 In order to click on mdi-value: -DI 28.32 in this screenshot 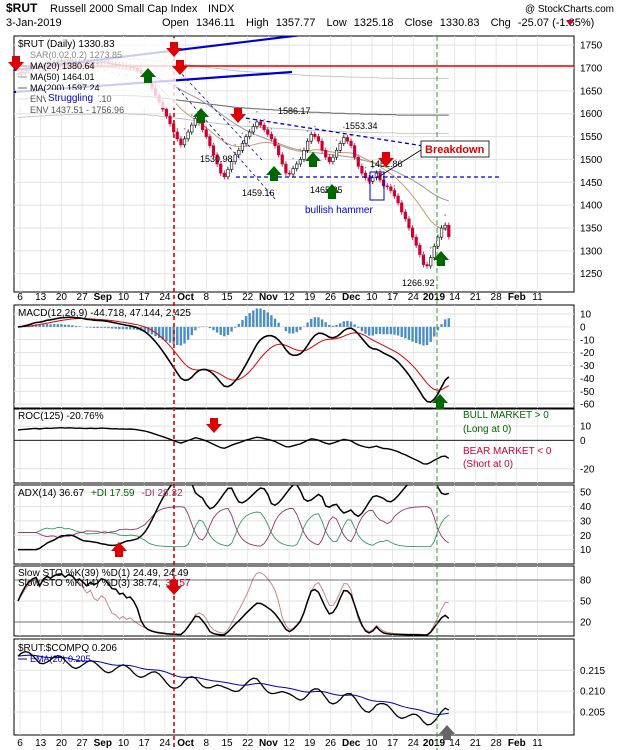, I will do `click(162, 493)`.